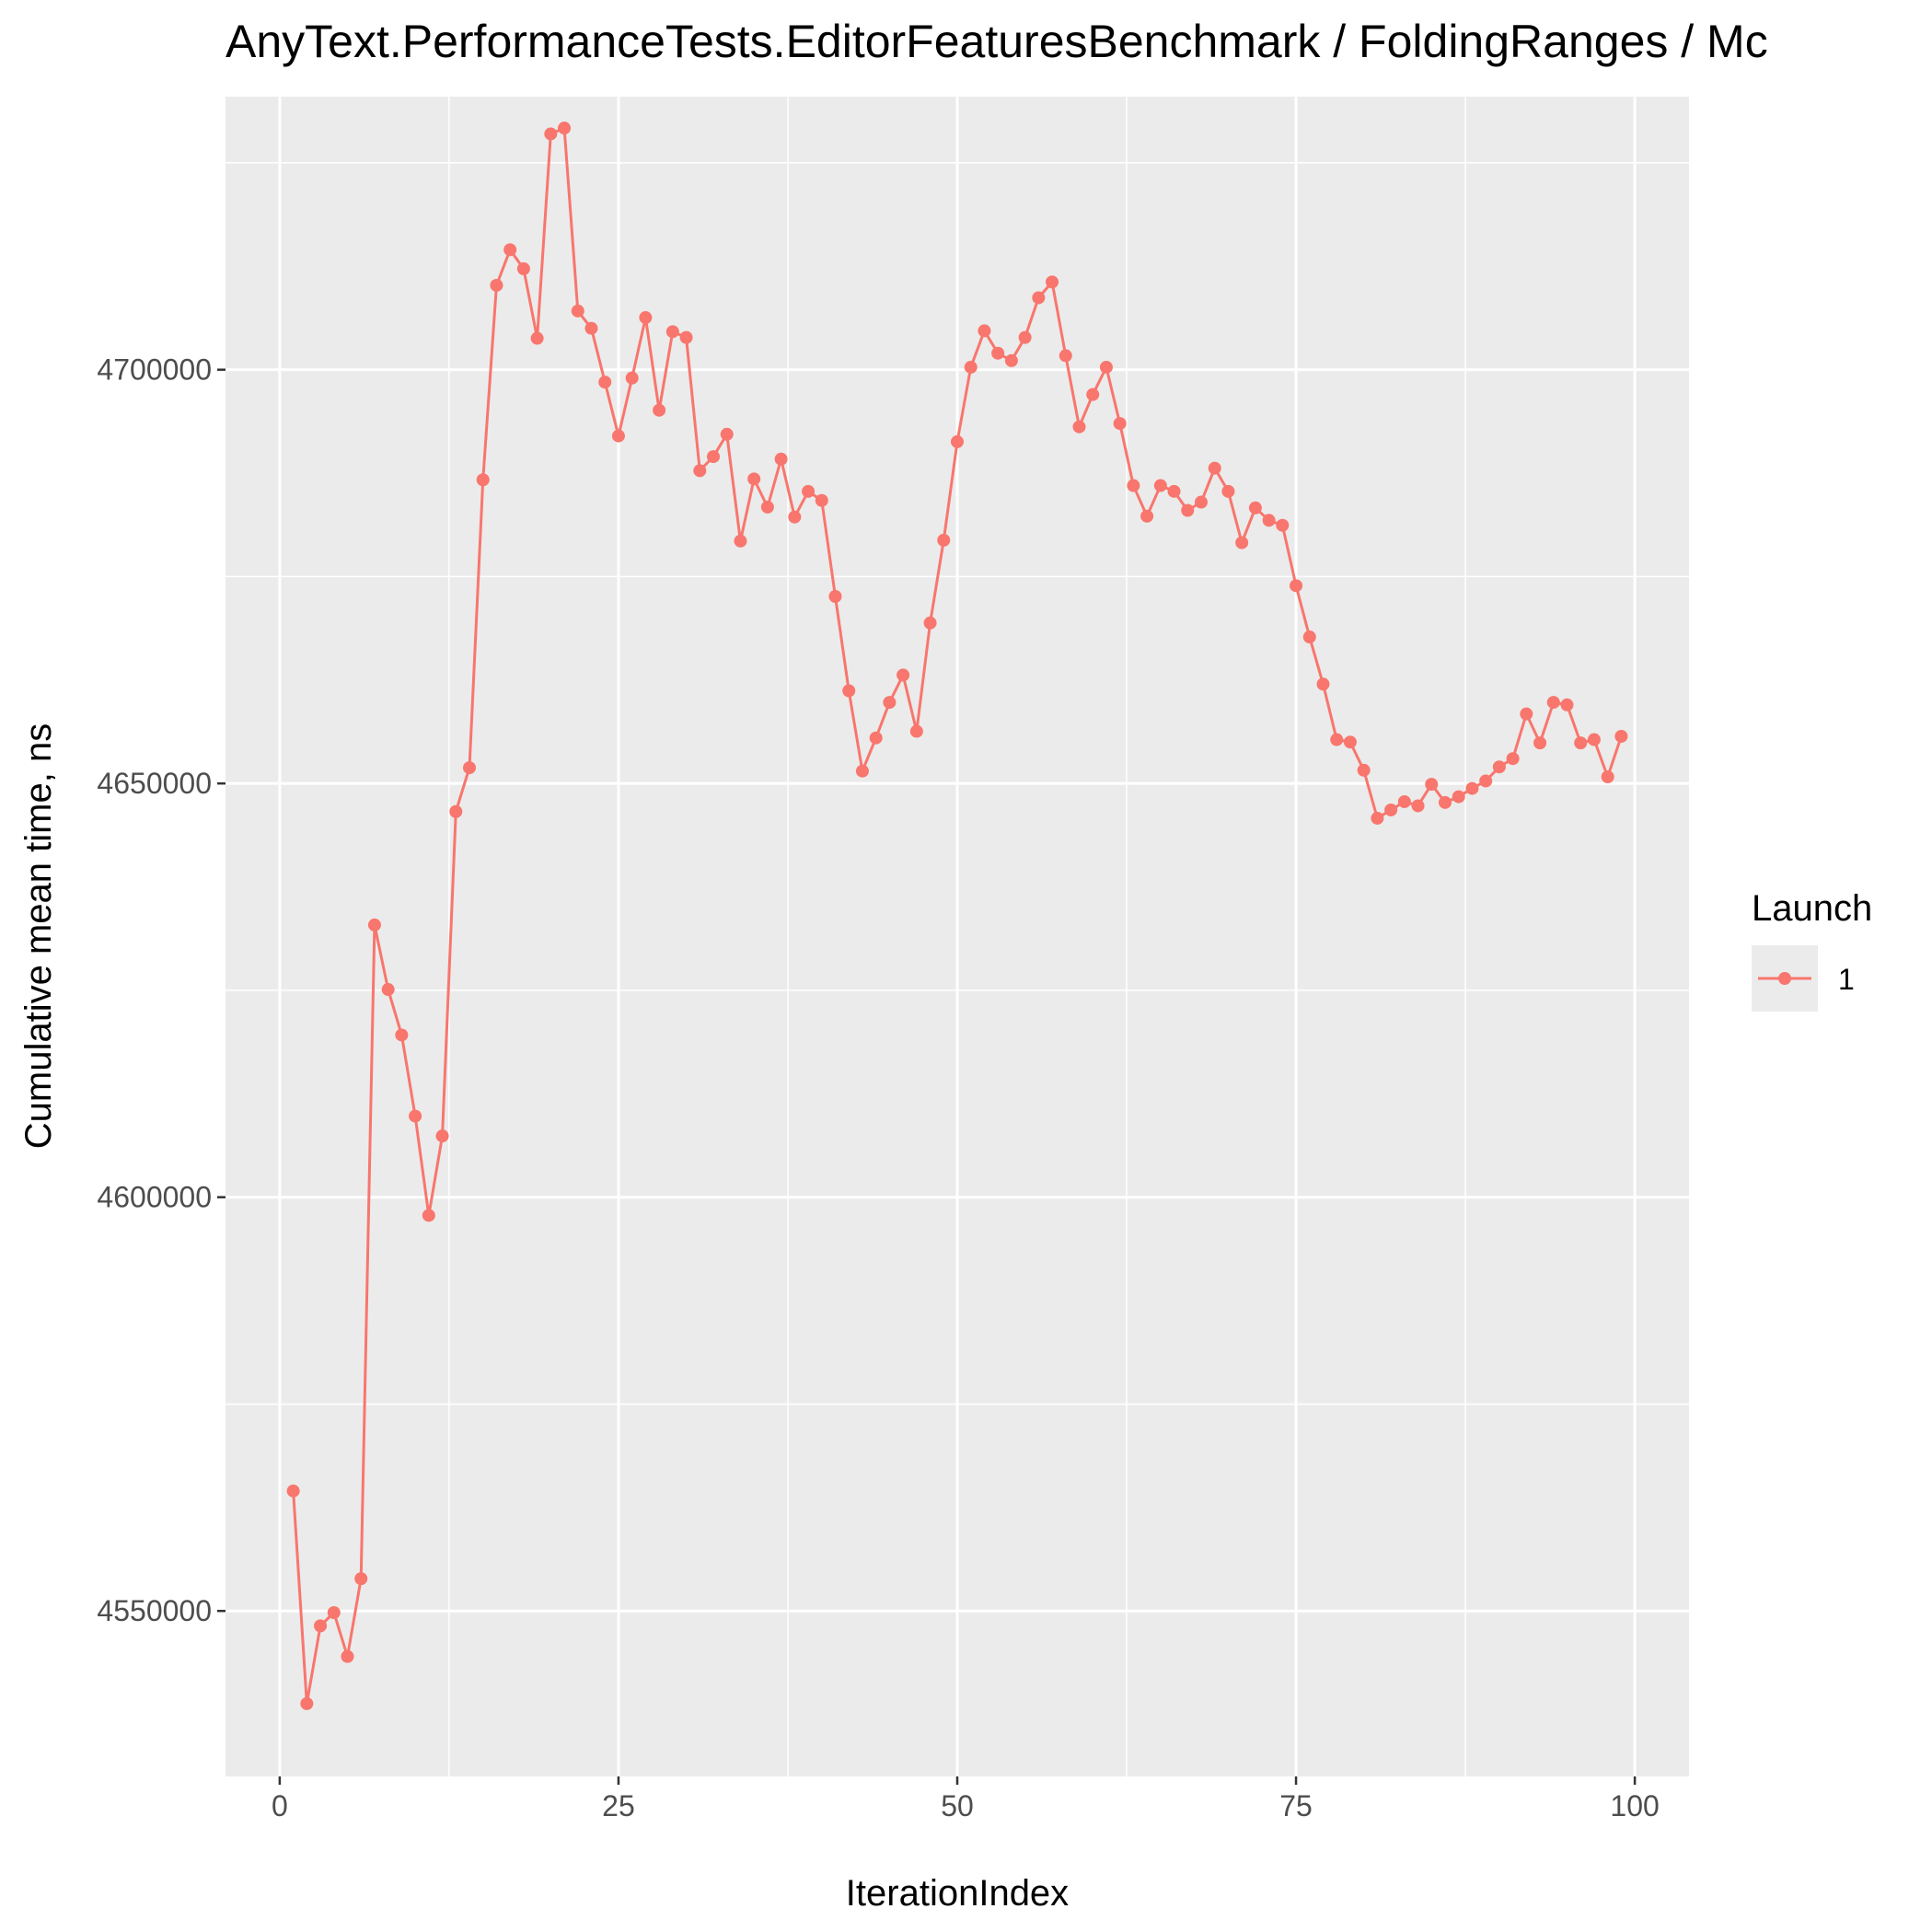  What do you see at coordinates (958, 1894) in the screenshot?
I see `x-axis-title: IterationIndex` at bounding box center [958, 1894].